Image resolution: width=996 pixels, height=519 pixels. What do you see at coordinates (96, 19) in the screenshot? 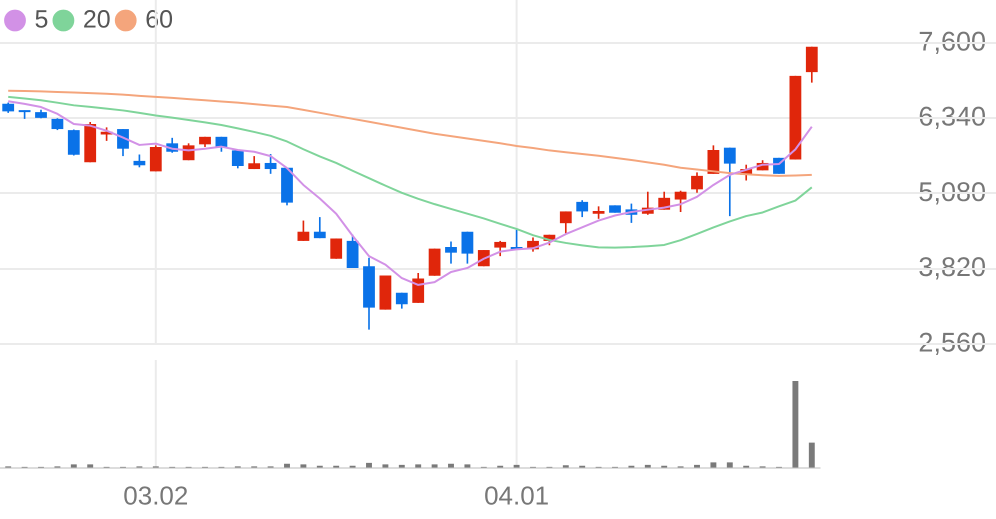
I see `legend-label: 20` at bounding box center [96, 19].